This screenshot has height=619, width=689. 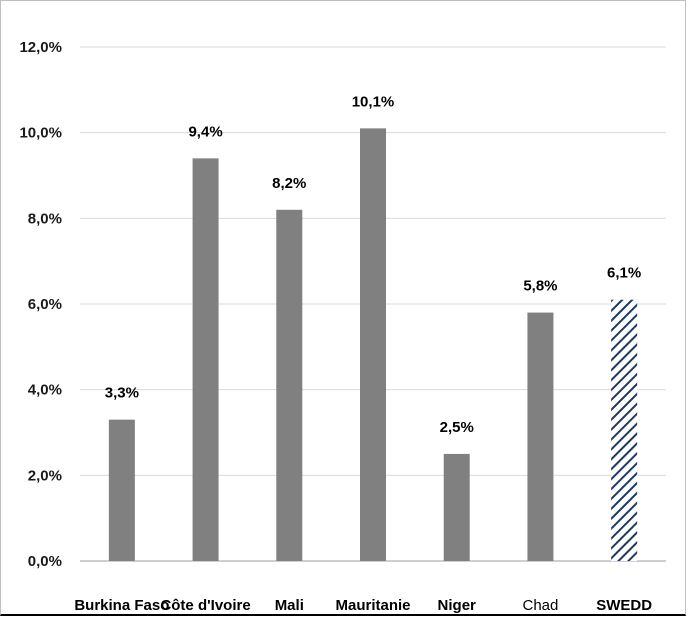 What do you see at coordinates (624, 605) in the screenshot?
I see `category-label: SWEDD` at bounding box center [624, 605].